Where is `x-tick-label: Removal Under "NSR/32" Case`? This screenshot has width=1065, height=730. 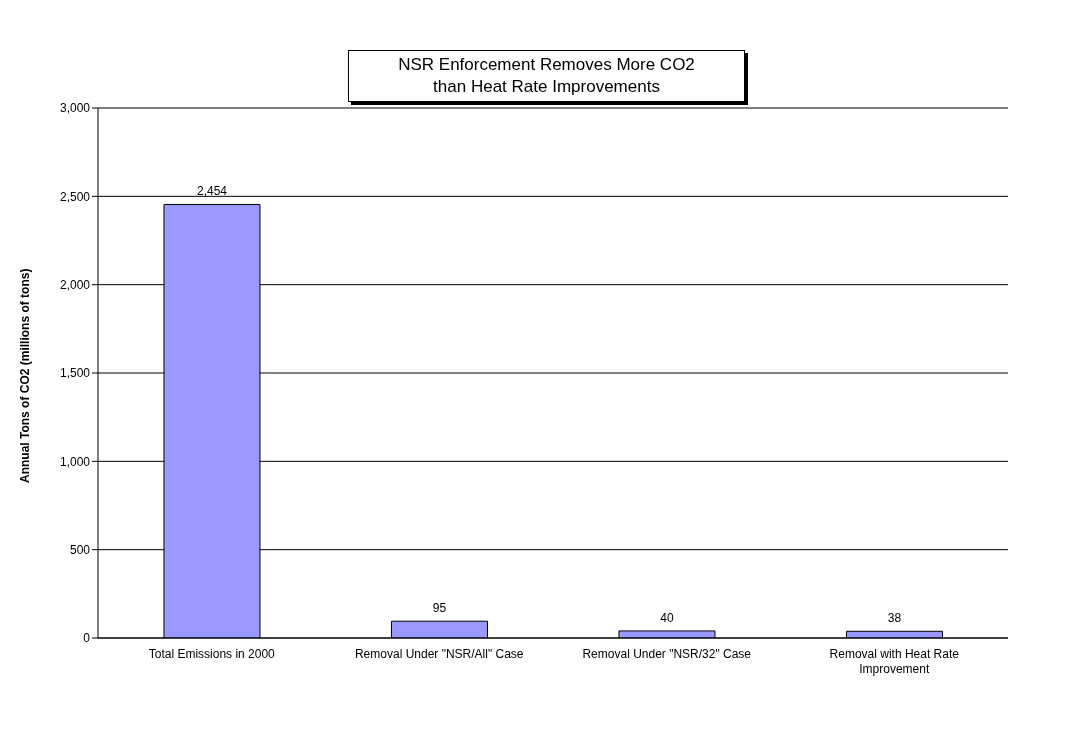
x-tick-label: Removal Under "NSR/32" Case is located at coordinates (667, 654).